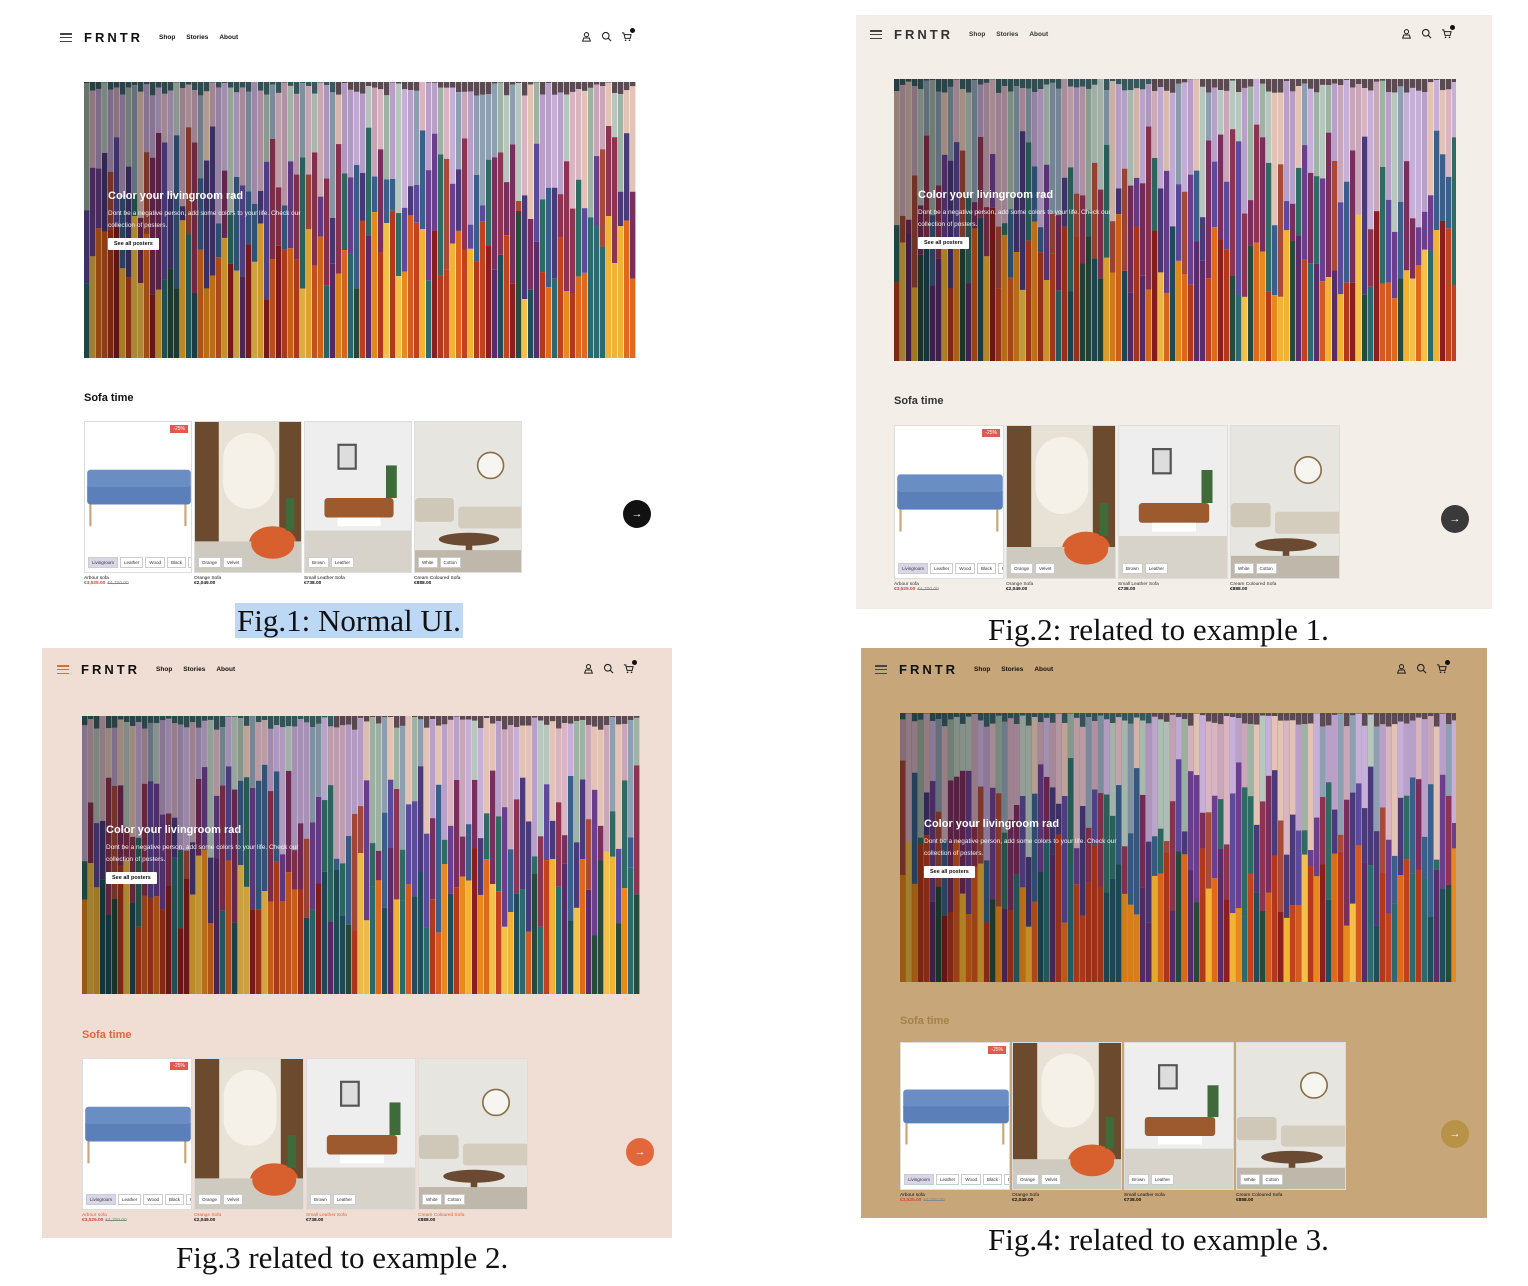 This screenshot has width=1528, height=1286. I want to click on tag-chip: Black, so click(992, 1179).